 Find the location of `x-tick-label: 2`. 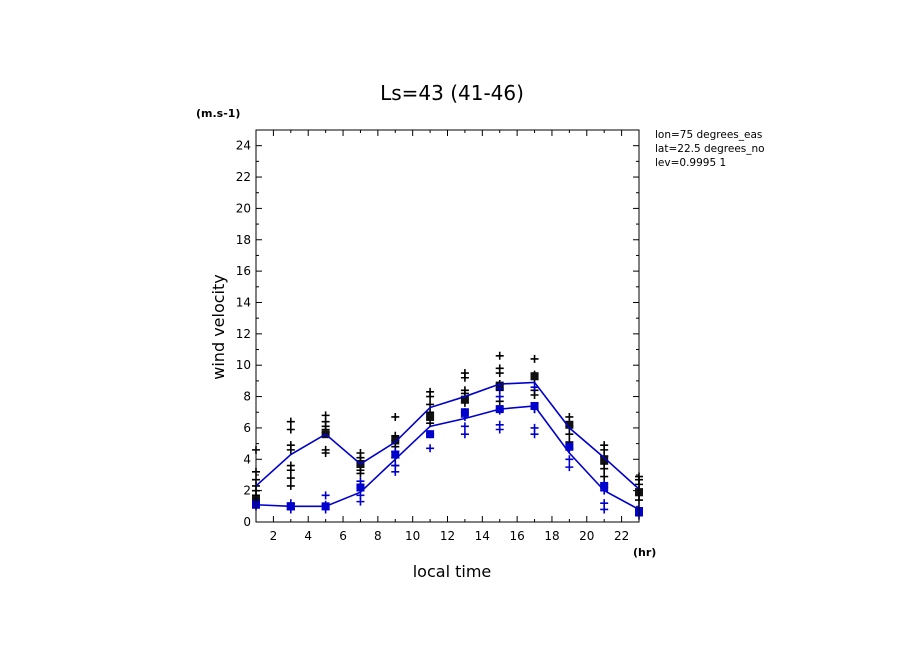

x-tick-label: 2 is located at coordinates (274, 536).